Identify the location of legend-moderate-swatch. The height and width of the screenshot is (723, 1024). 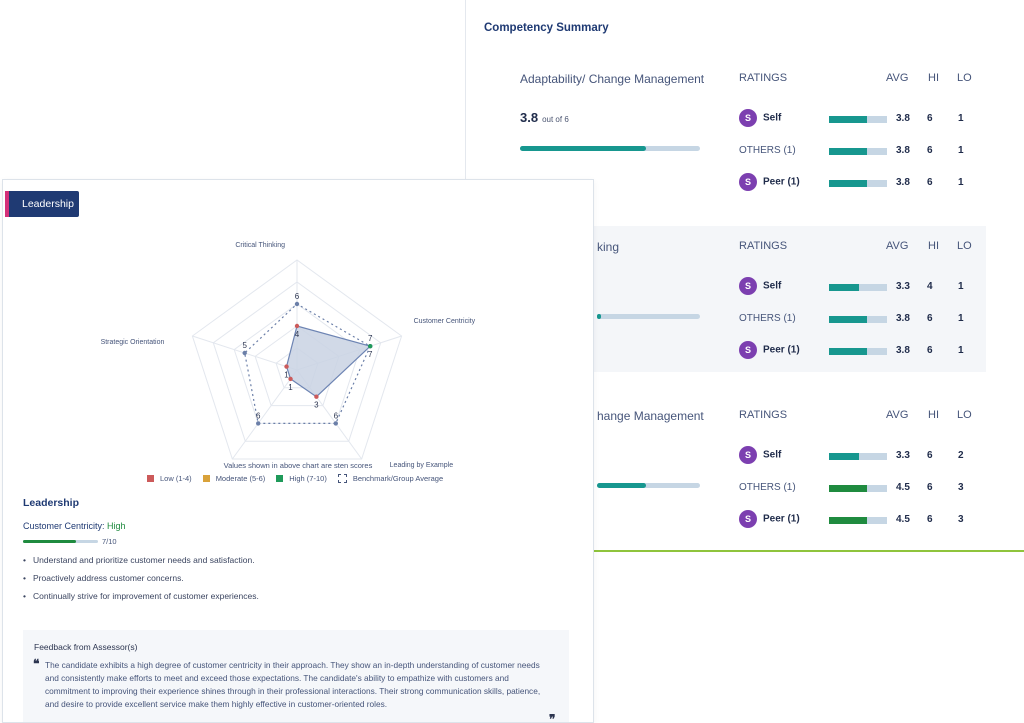
(206, 478).